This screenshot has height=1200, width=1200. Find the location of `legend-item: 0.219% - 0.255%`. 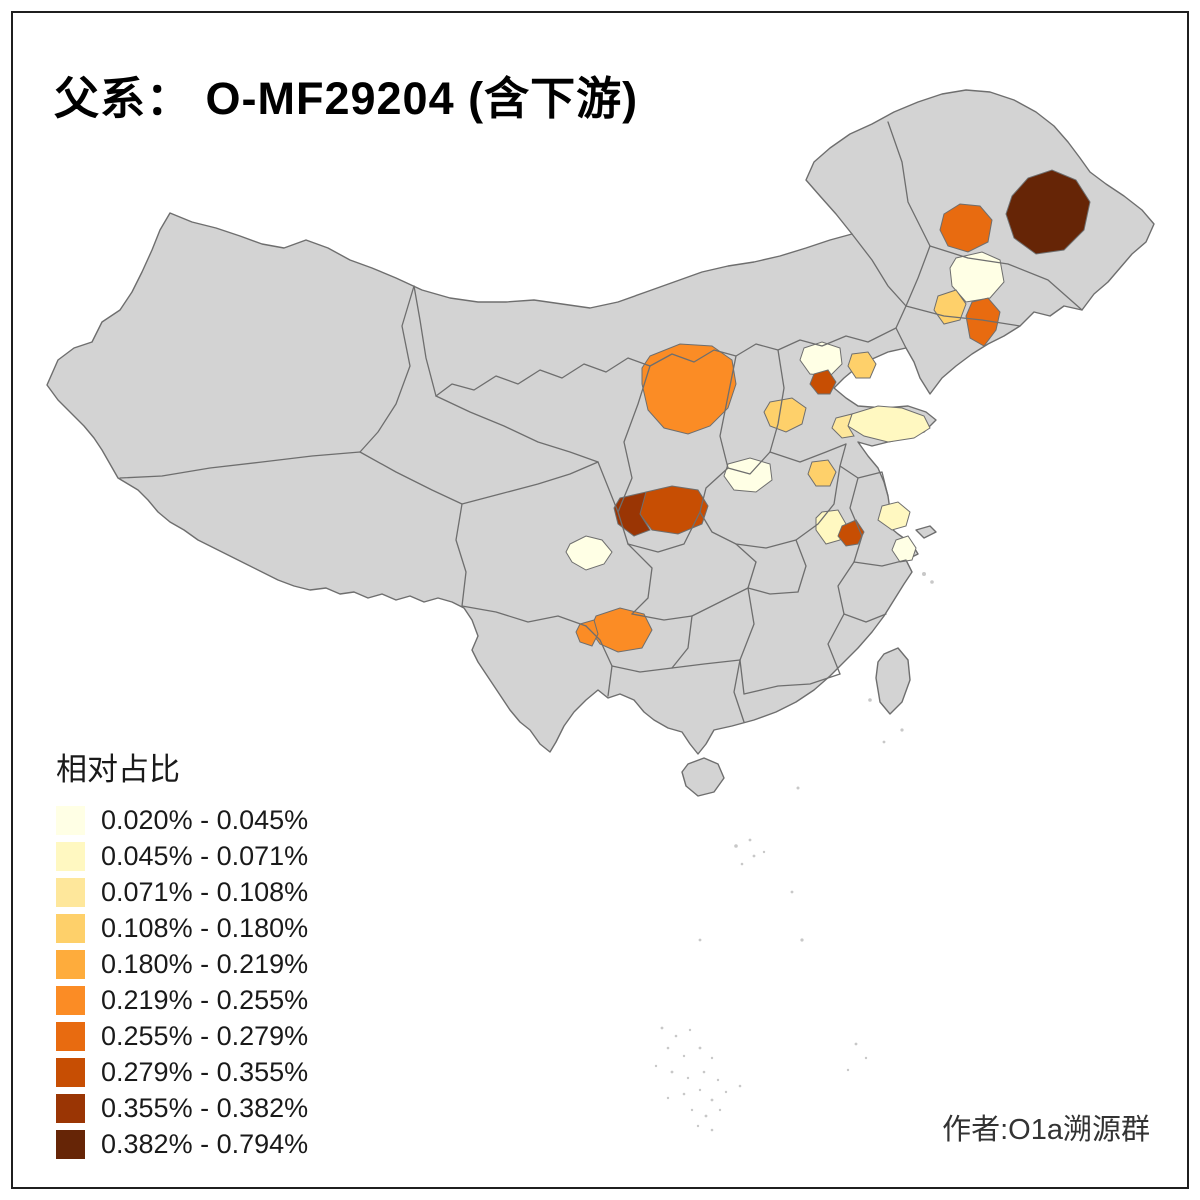

legend-item: 0.219% - 0.255% is located at coordinates (182, 1000).